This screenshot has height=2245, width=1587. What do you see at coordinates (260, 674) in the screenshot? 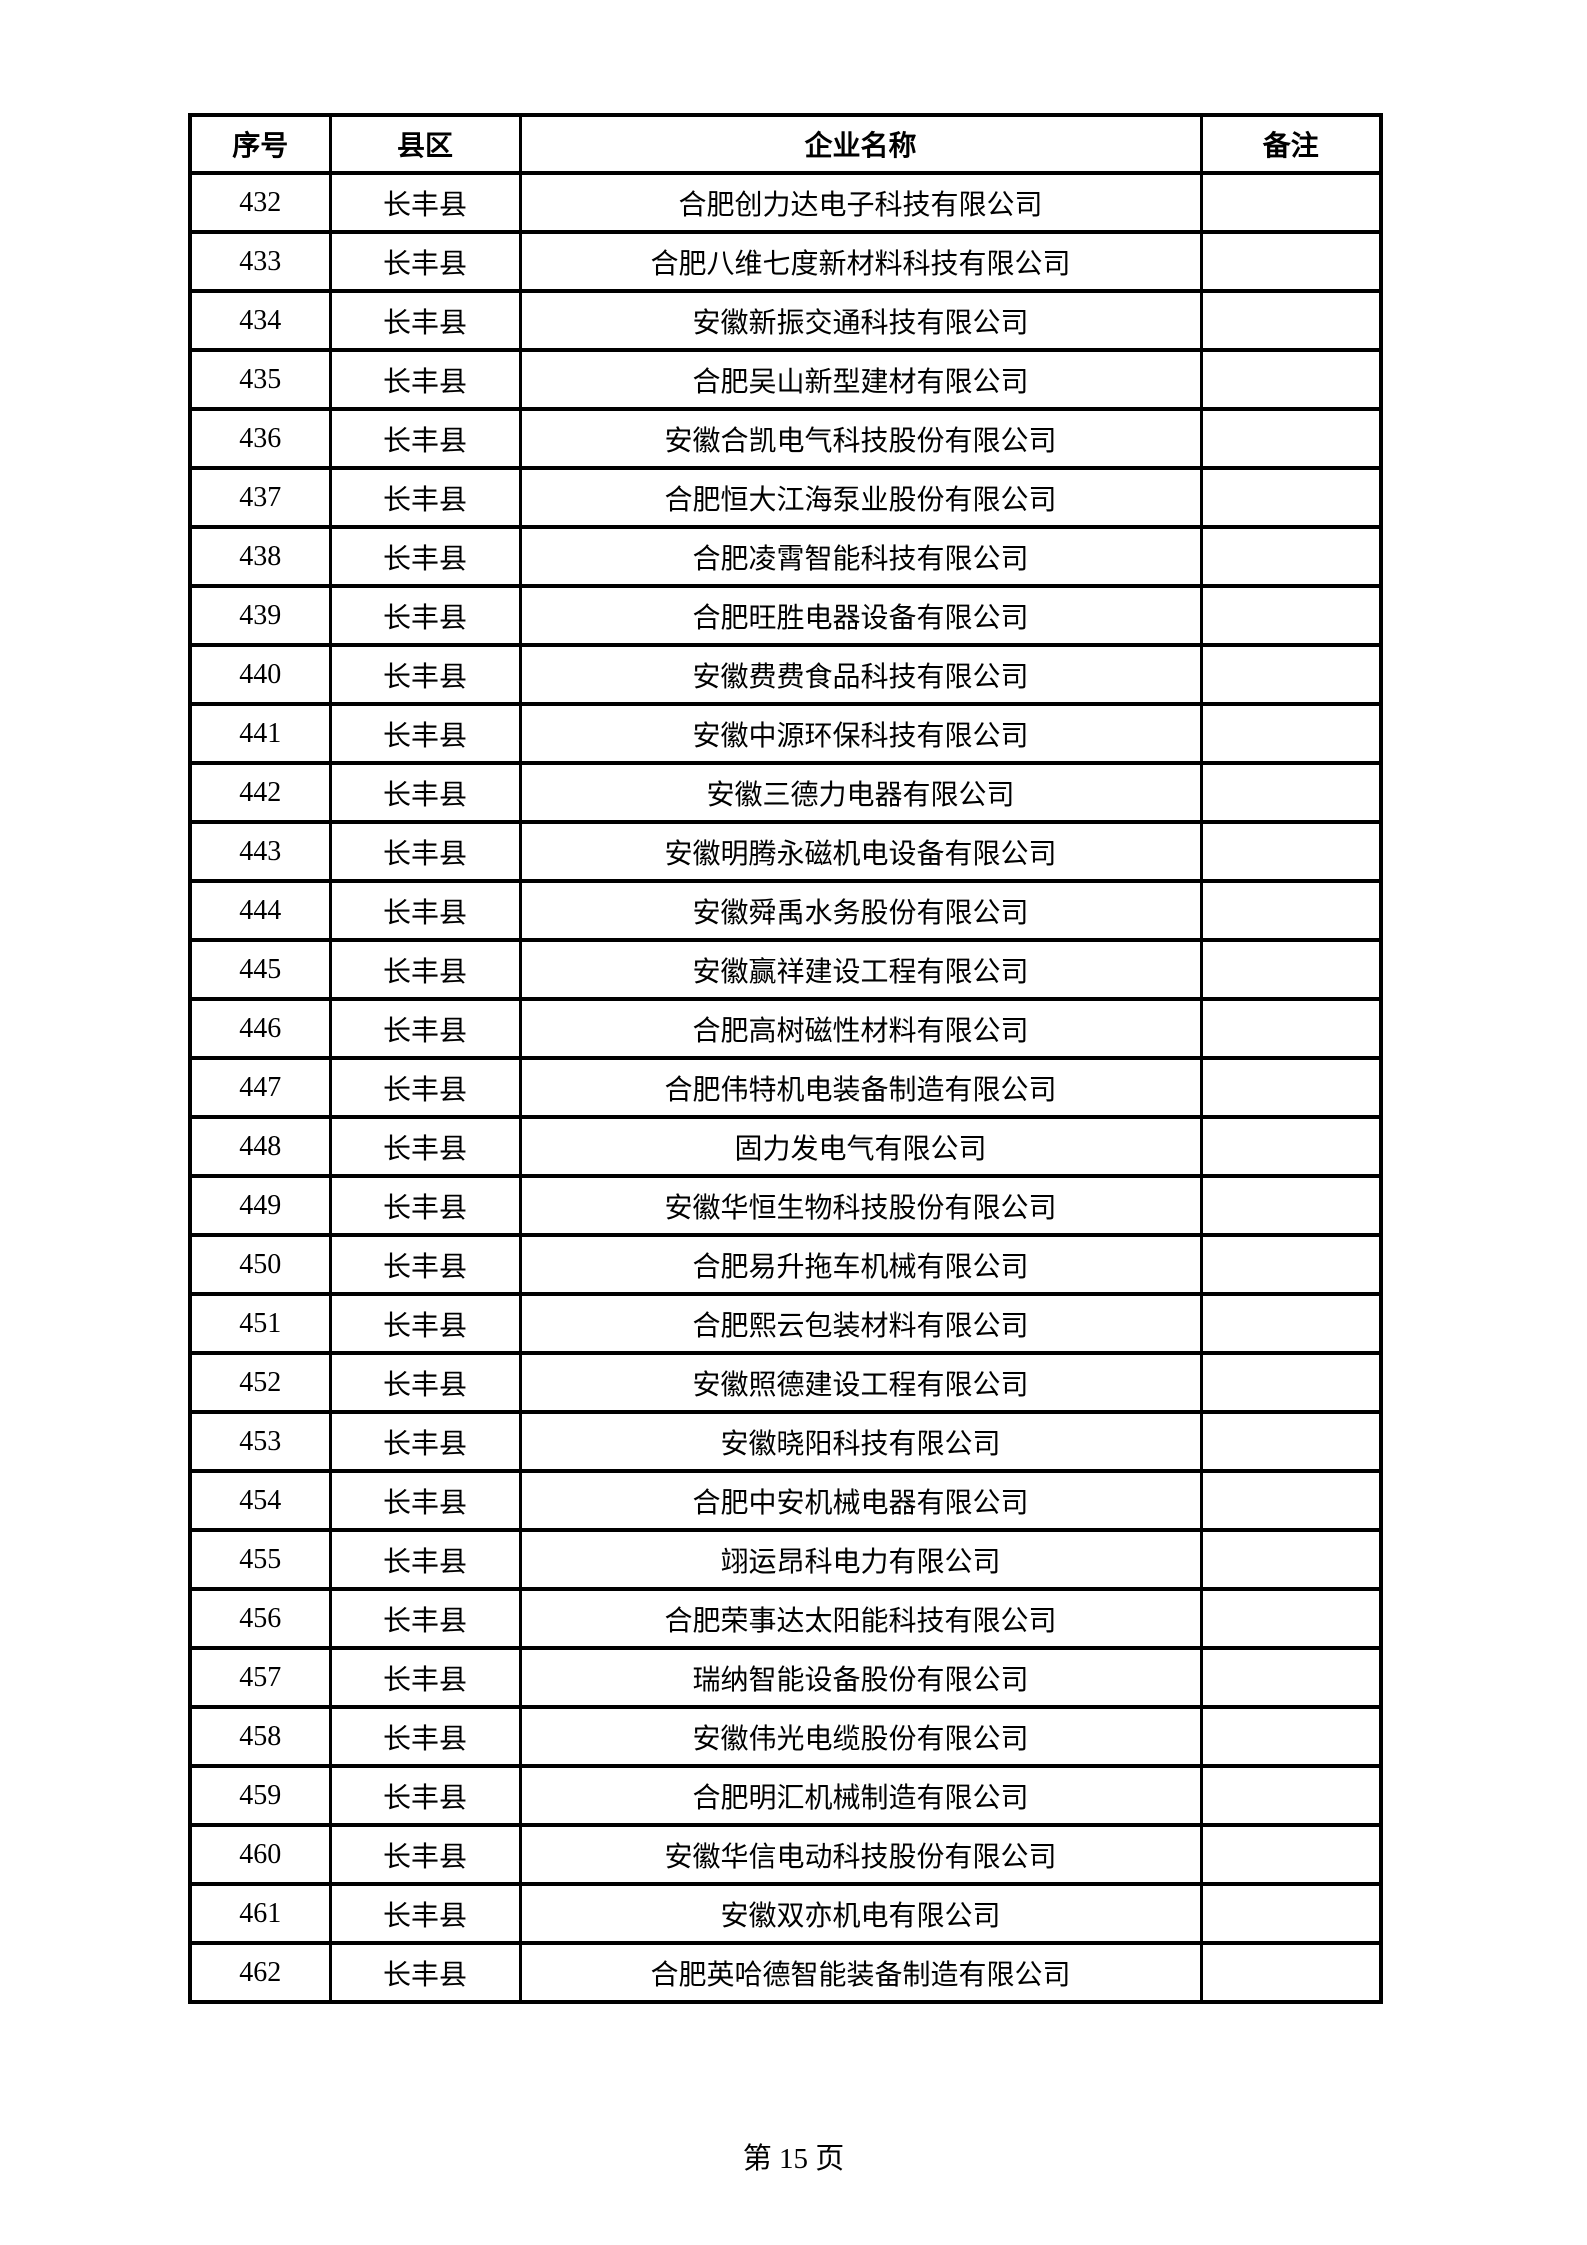
I see `row-index-cell: 440` at bounding box center [260, 674].